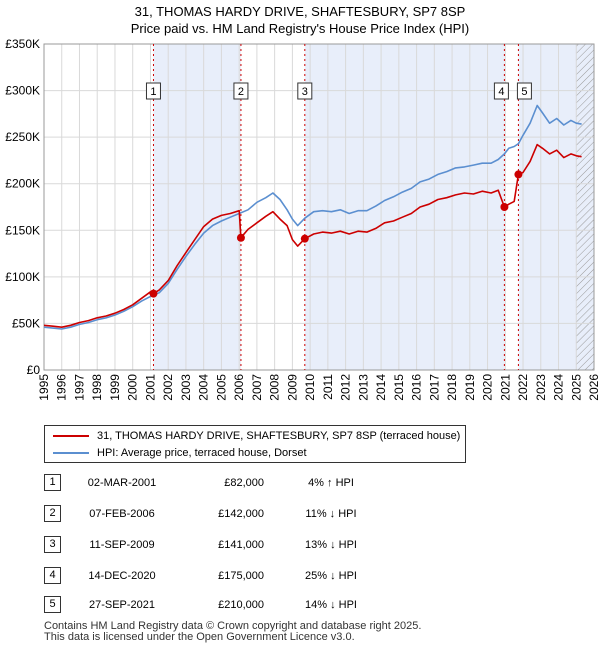  I want to click on x-tick-label: 2017, so click(434, 387).